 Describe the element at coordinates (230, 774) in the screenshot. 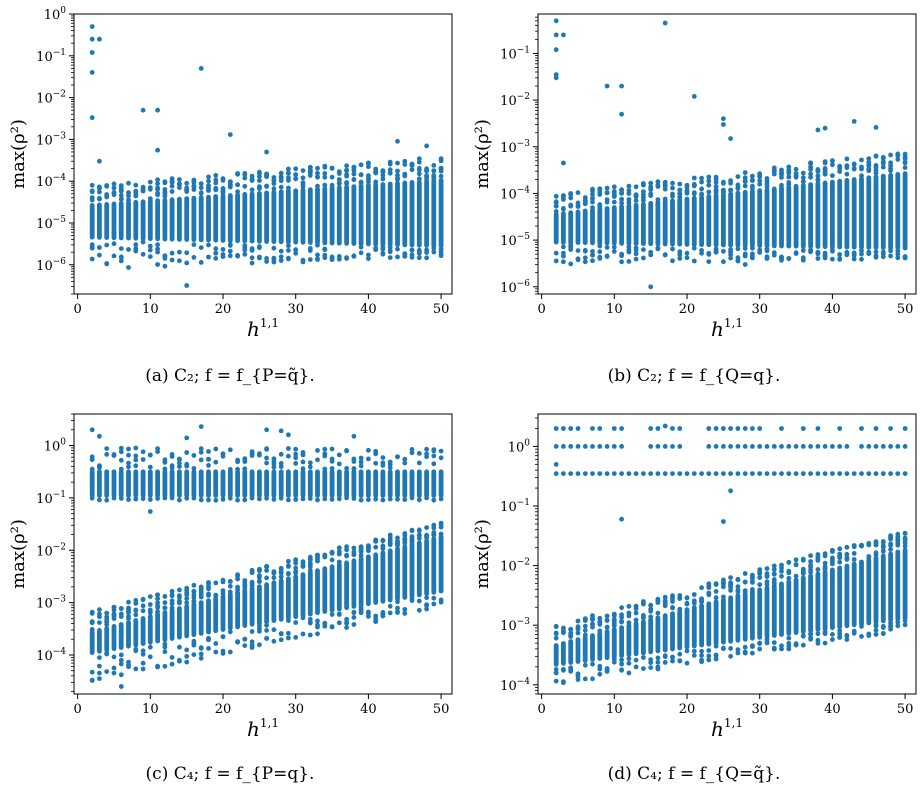

I see `caption-c: (c) C₄; f = f_{P=q}.` at that location.